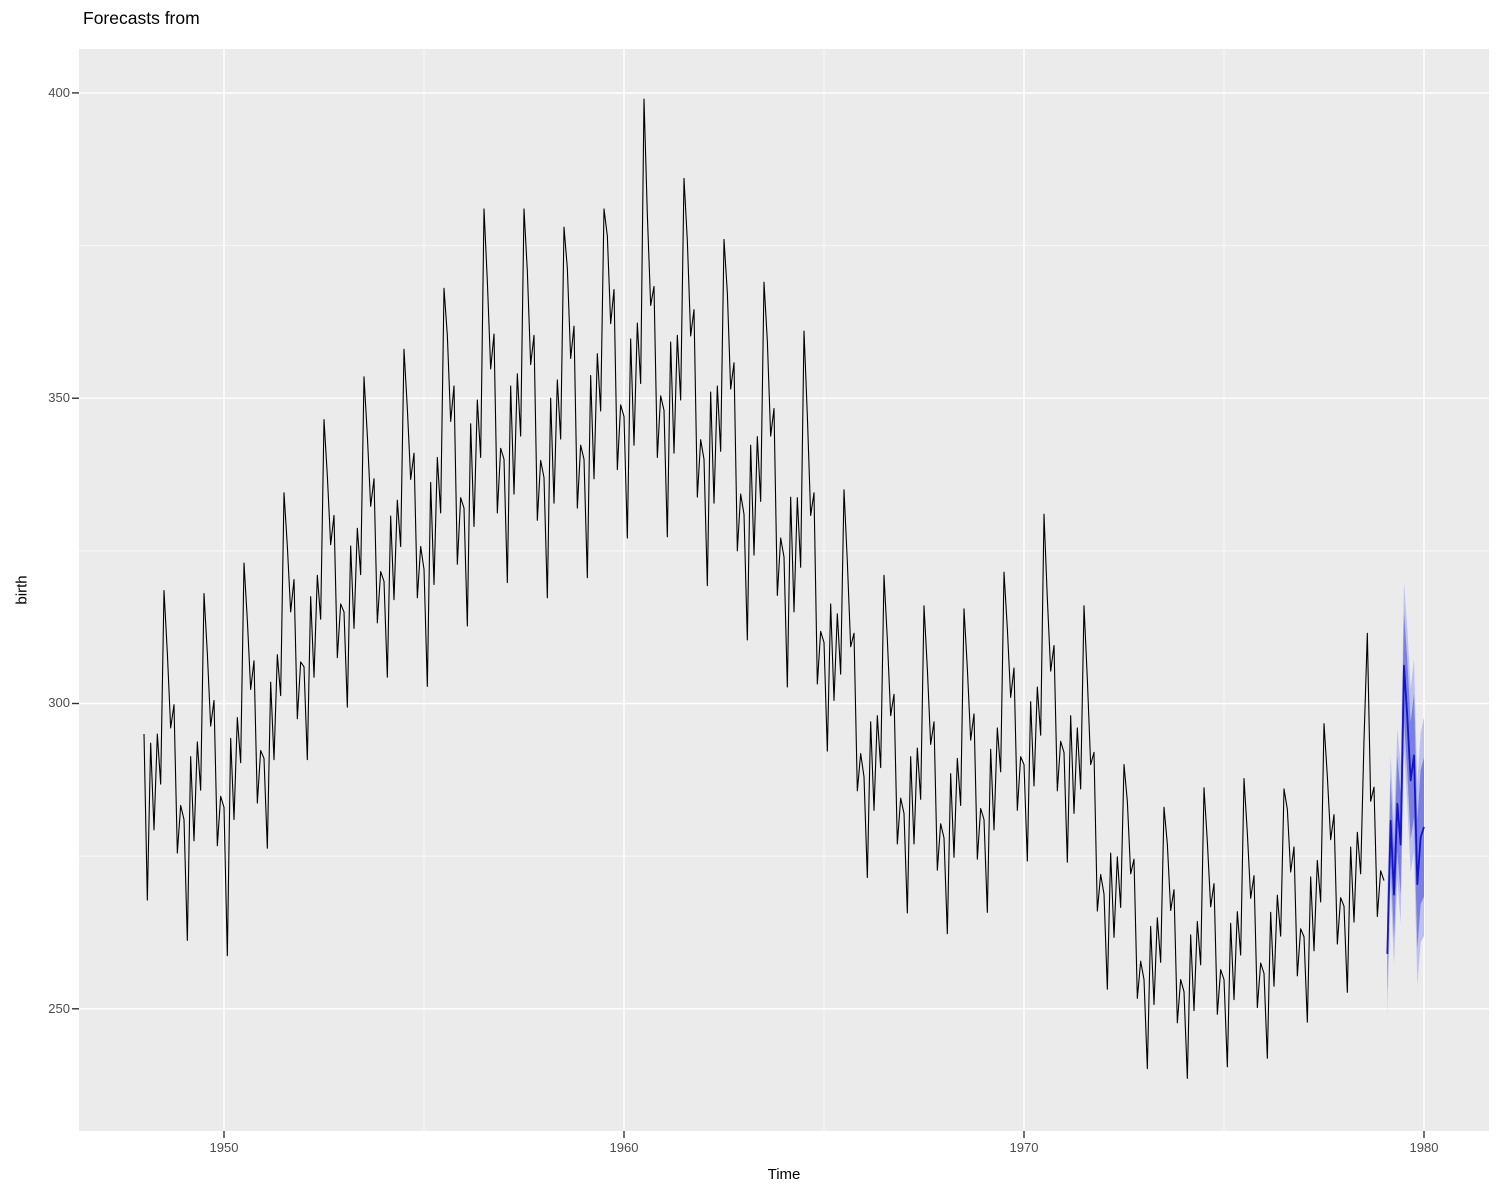 This screenshot has height=1200, width=1500. What do you see at coordinates (1024, 1147) in the screenshot?
I see `x-tick-label-1970: 1970` at bounding box center [1024, 1147].